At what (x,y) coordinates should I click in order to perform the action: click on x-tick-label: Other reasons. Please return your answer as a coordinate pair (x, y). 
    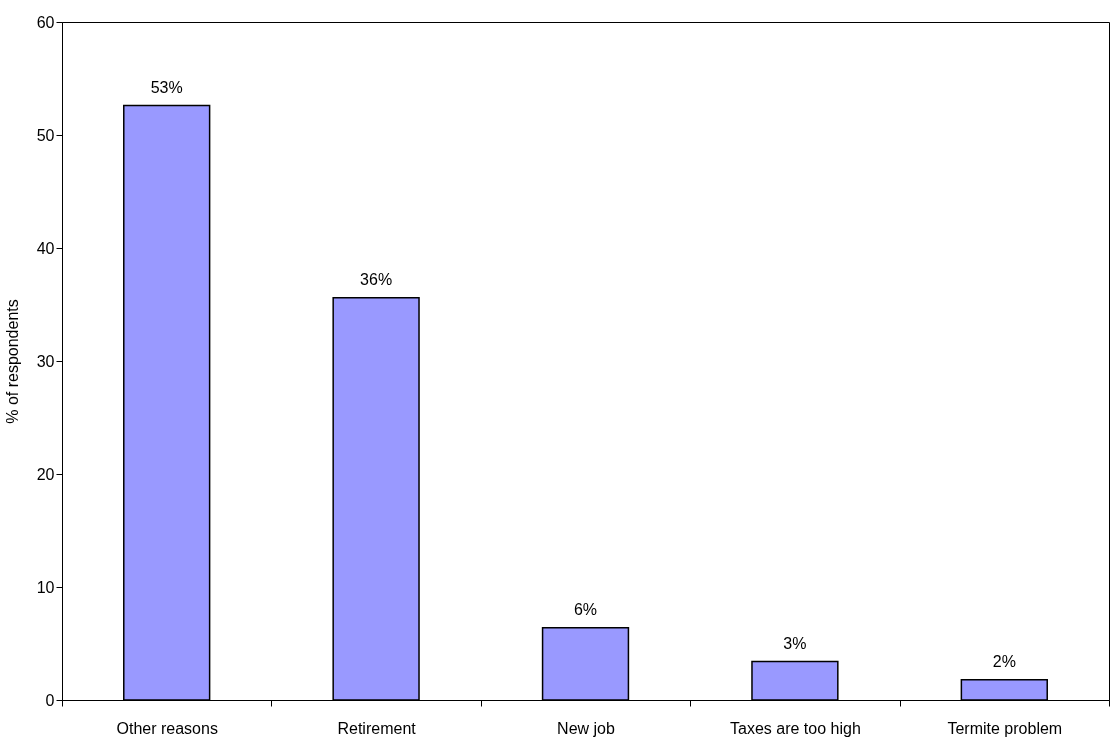
    Looking at the image, I should click on (167, 728).